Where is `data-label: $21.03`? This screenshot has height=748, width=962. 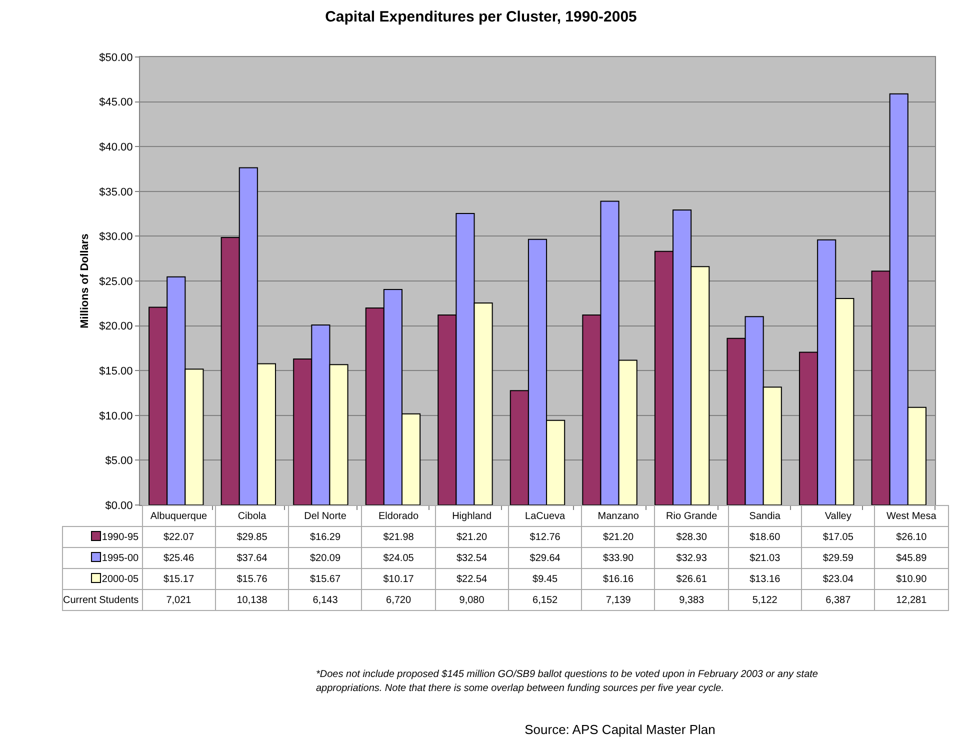
data-label: $21.03 is located at coordinates (765, 558).